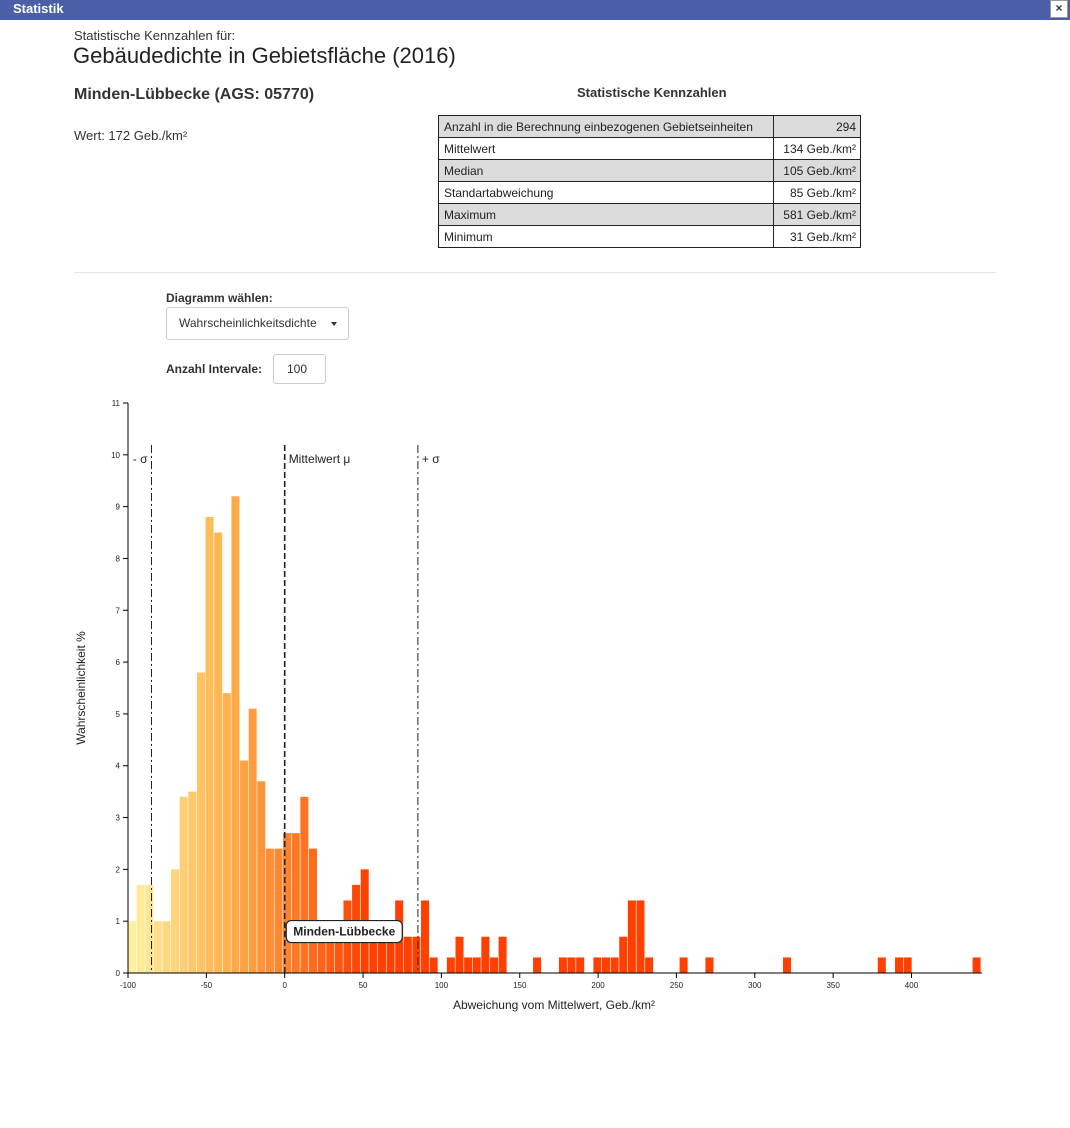  Describe the element at coordinates (606, 170) in the screenshot. I see `stat-label: Median` at that location.